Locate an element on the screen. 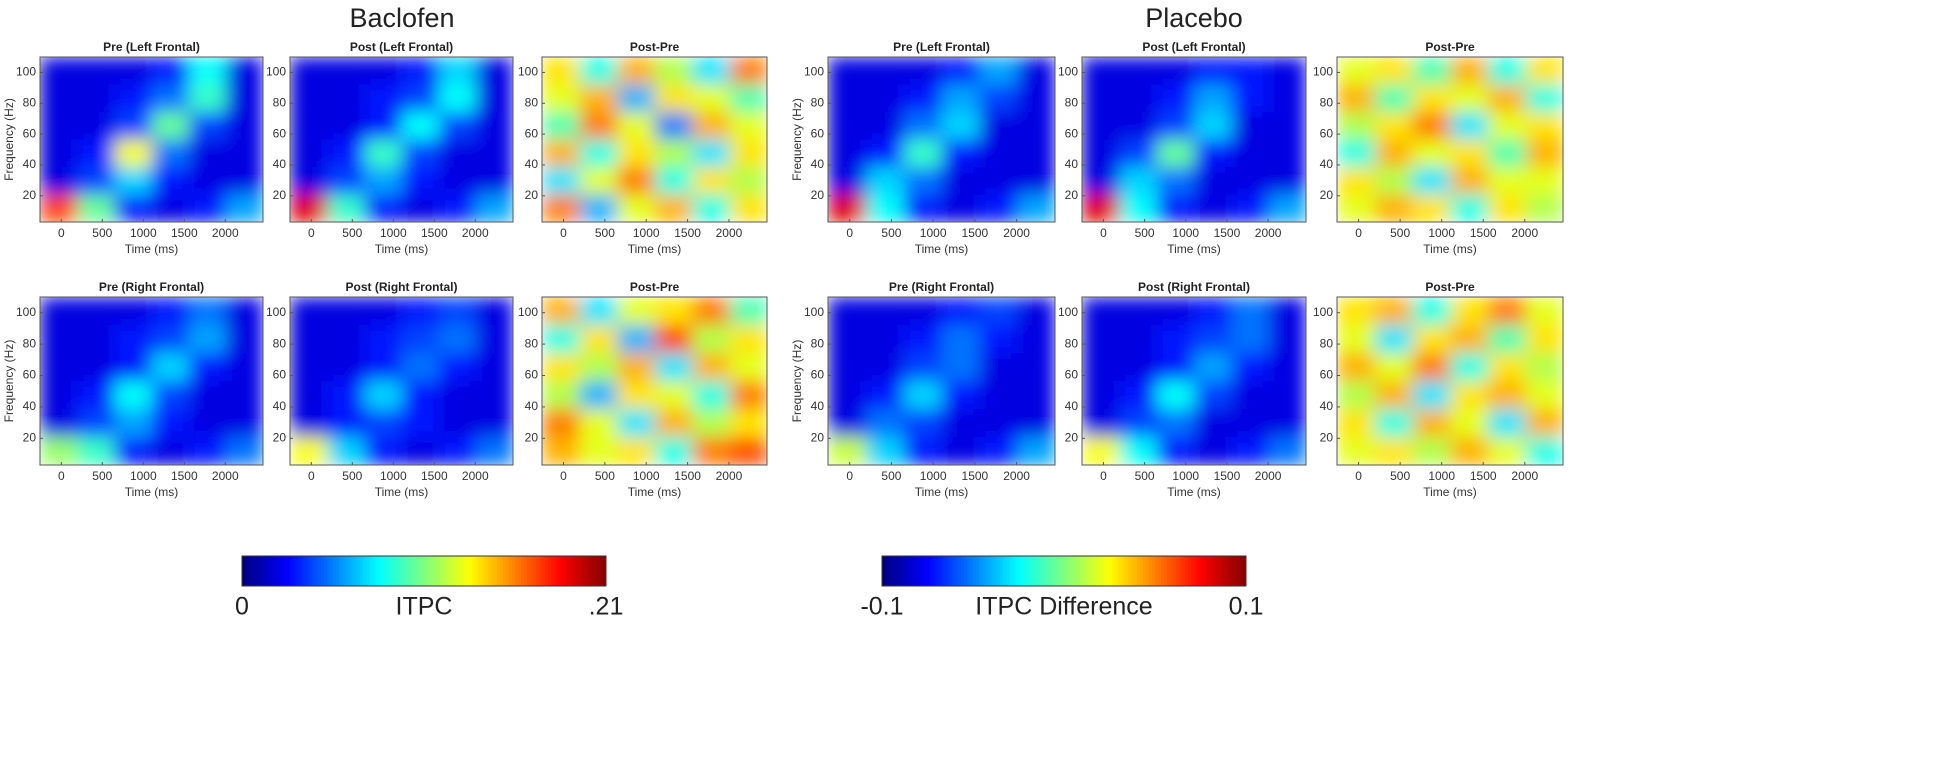 The image size is (1944, 771). group-title: Baclofen is located at coordinates (401, 18).